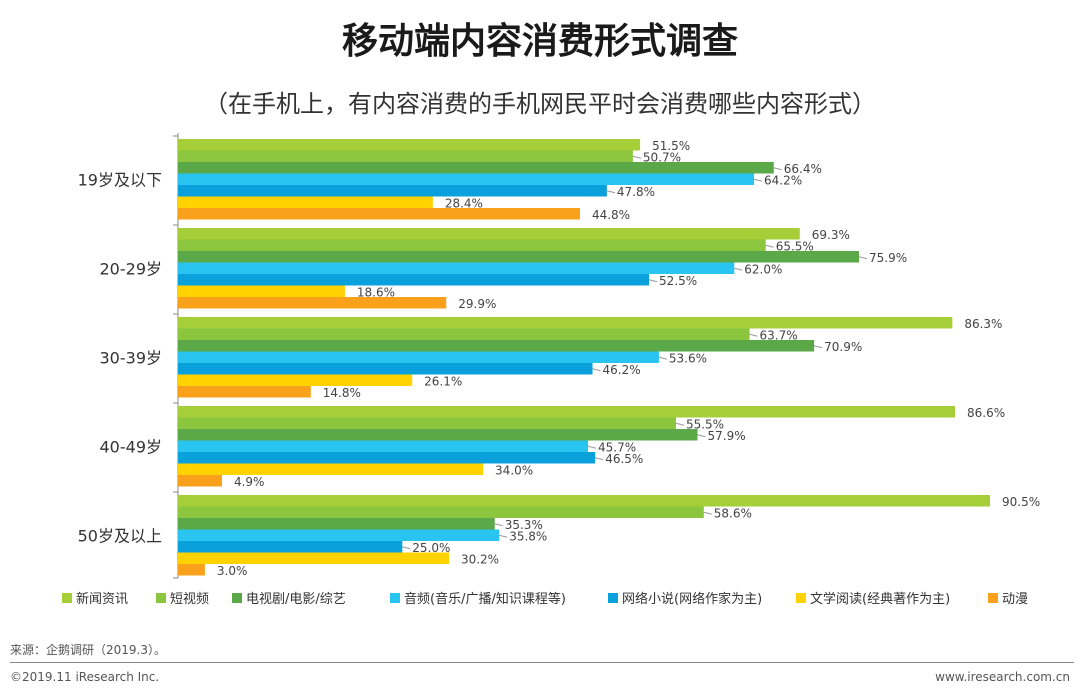  What do you see at coordinates (480, 559) in the screenshot?
I see `data-label: 30.2%` at bounding box center [480, 559].